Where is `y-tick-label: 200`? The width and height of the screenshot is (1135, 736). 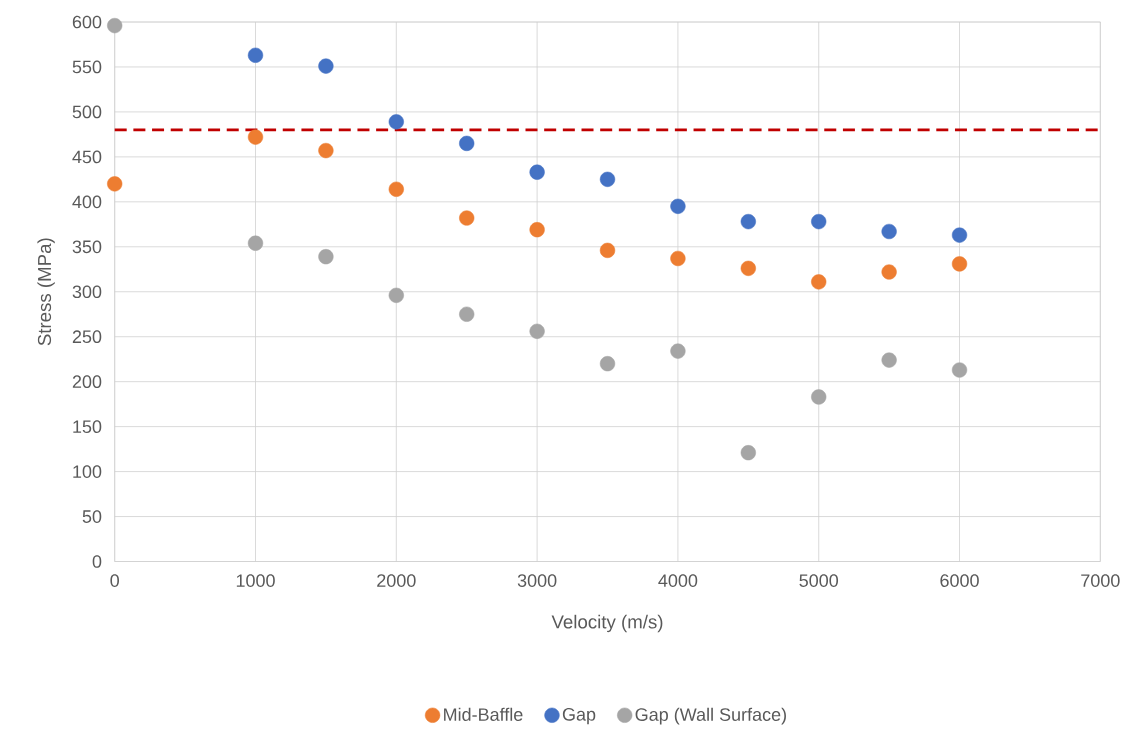
y-tick-label: 200 is located at coordinates (87, 381).